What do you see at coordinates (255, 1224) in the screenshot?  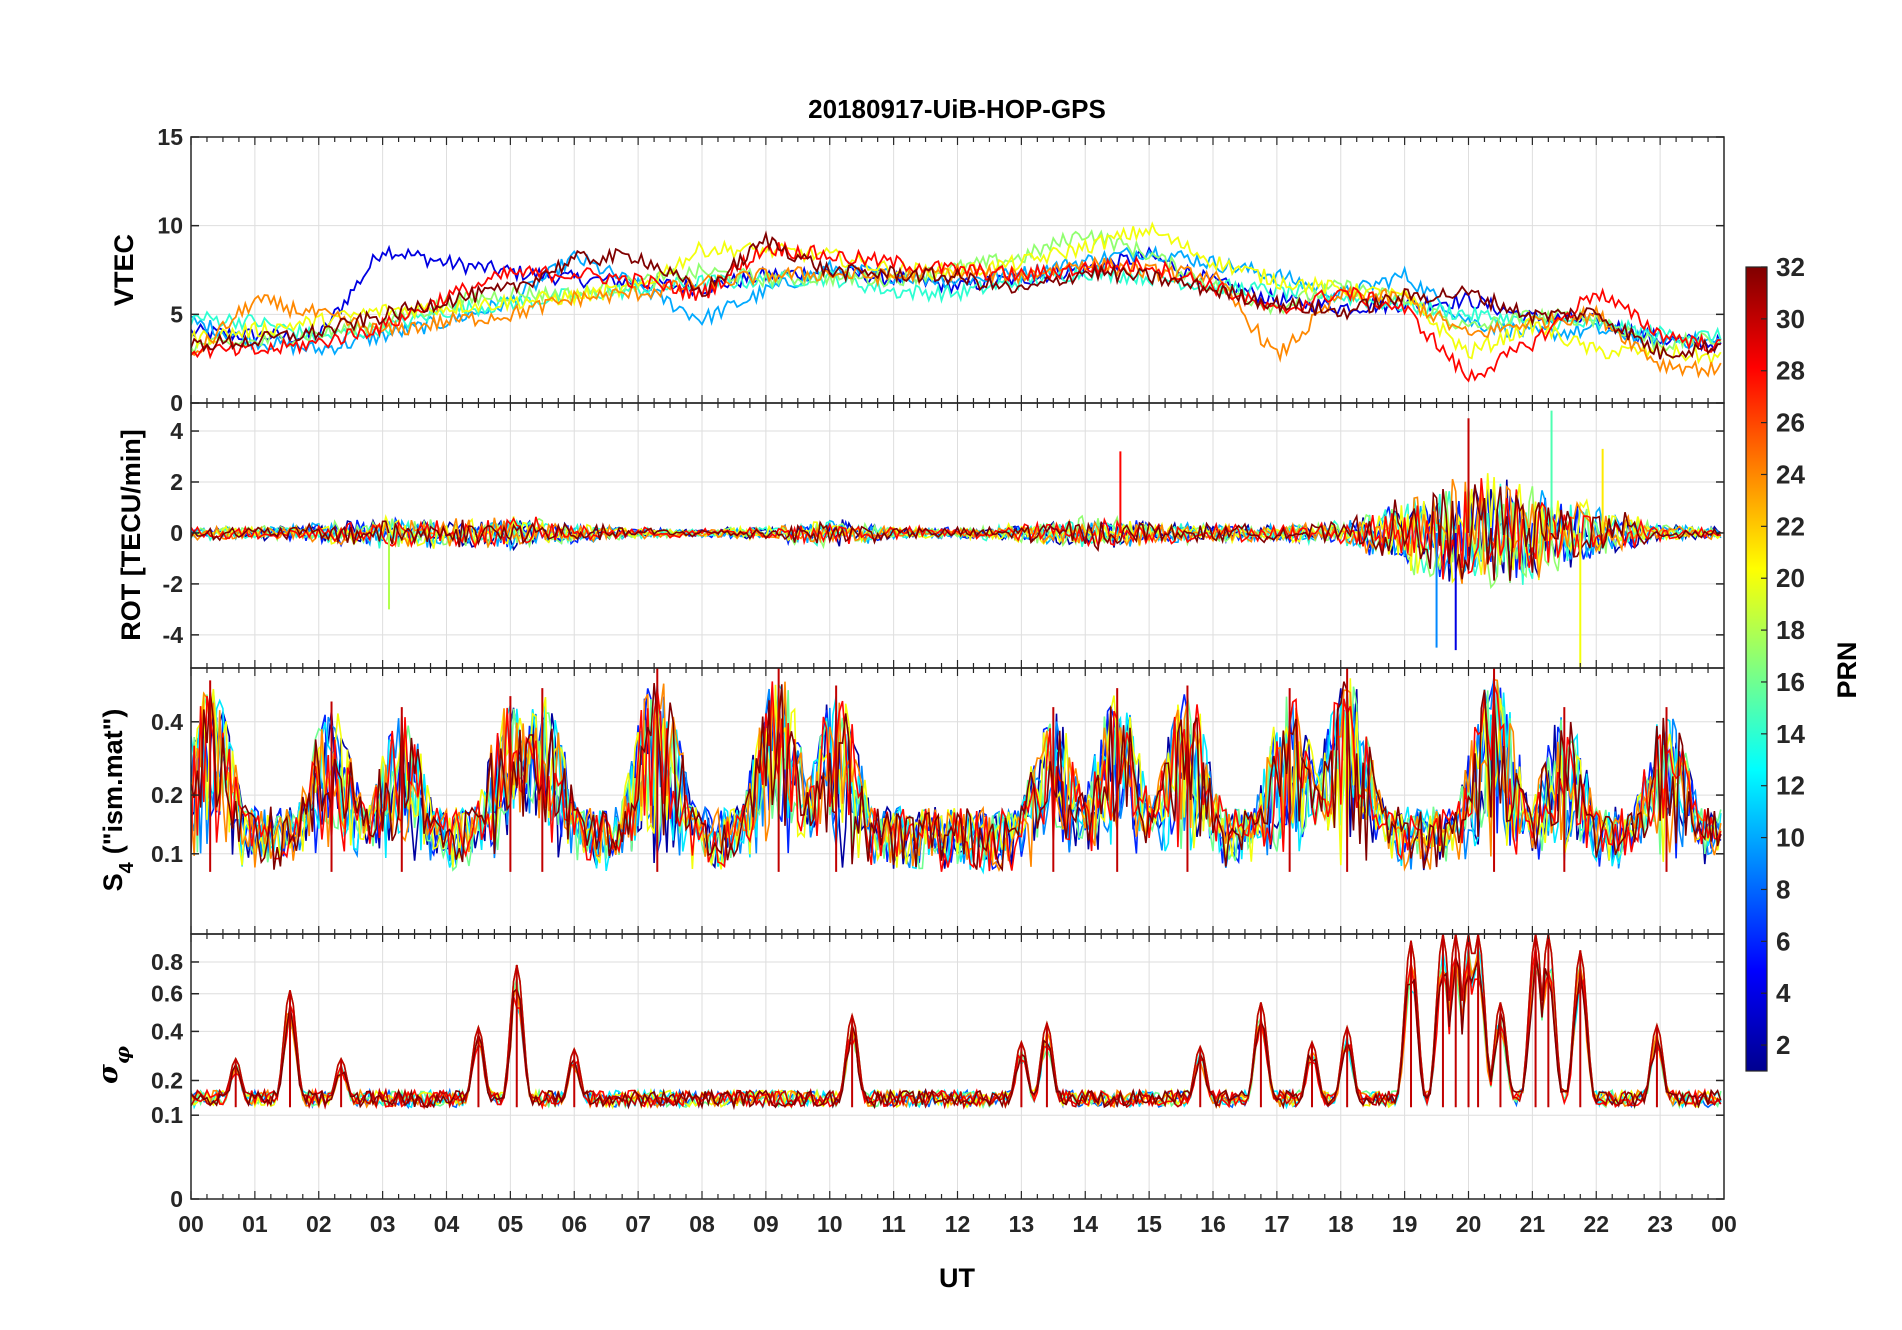 I see `x-tick-label: 01` at bounding box center [255, 1224].